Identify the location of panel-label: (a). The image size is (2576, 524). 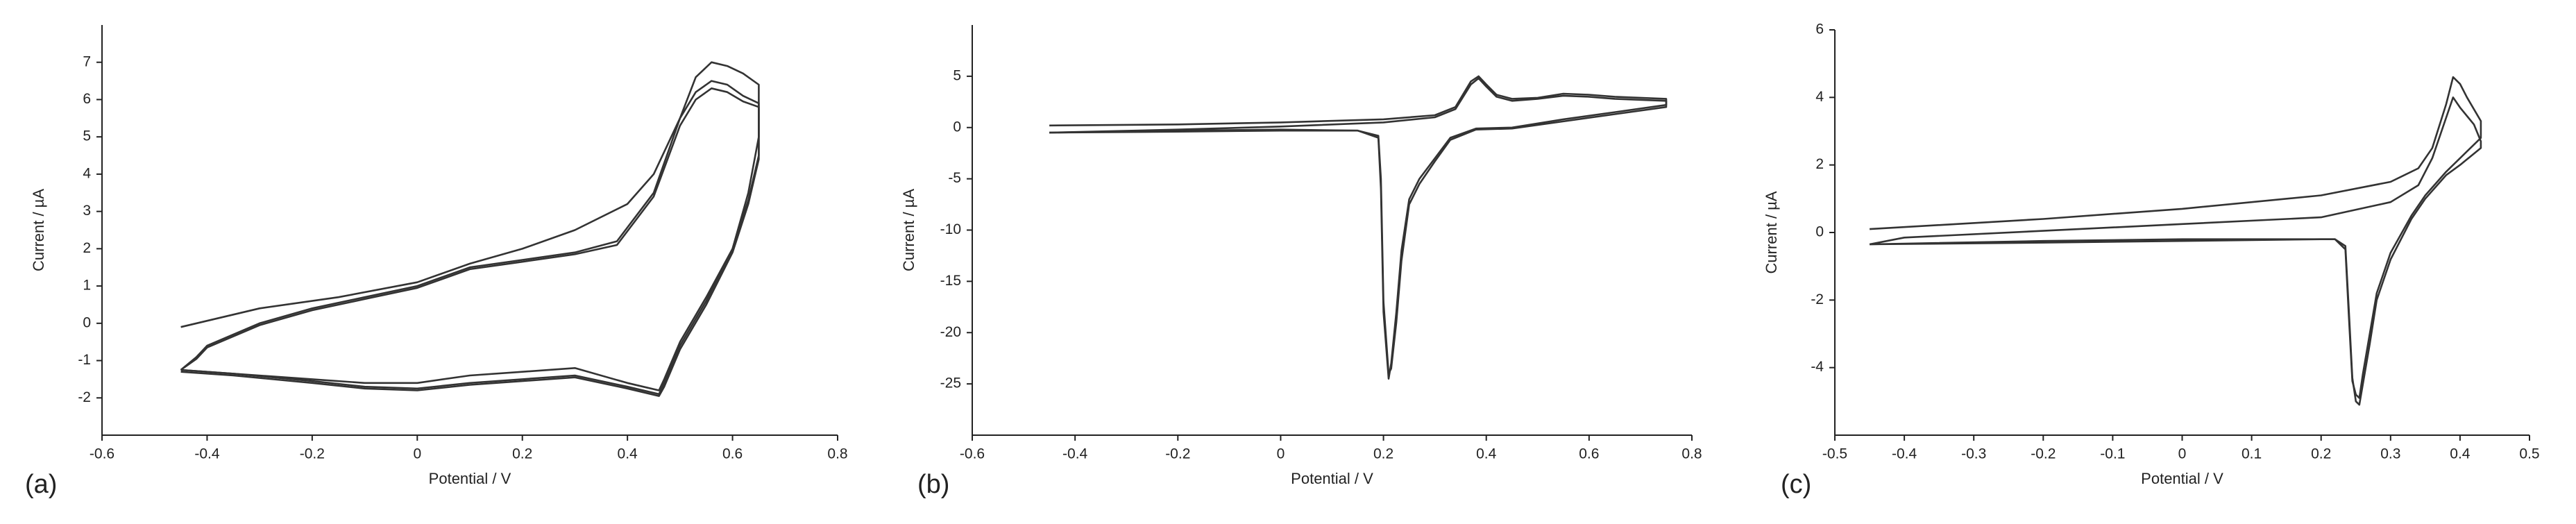
(41, 484).